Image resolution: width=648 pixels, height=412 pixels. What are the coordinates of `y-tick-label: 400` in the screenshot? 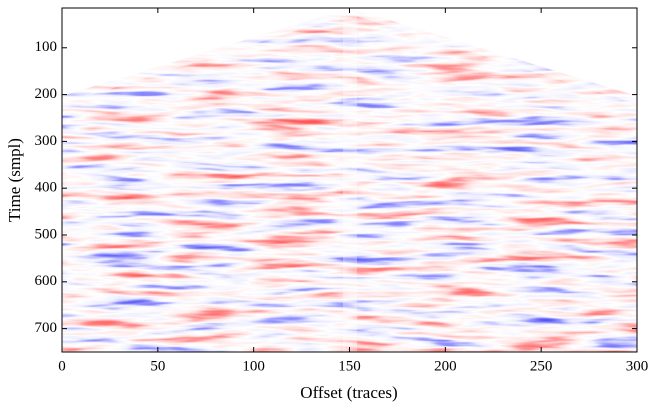 It's located at (46, 188).